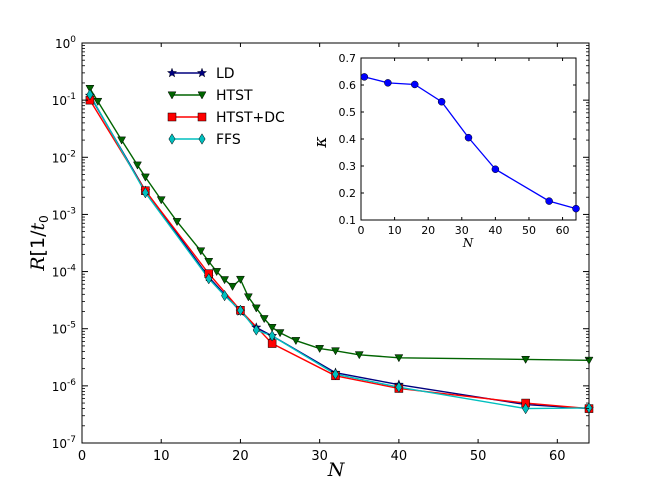  Describe the element at coordinates (64, 386) in the screenshot. I see `y-tick-label: 10⁻⁶` at that location.